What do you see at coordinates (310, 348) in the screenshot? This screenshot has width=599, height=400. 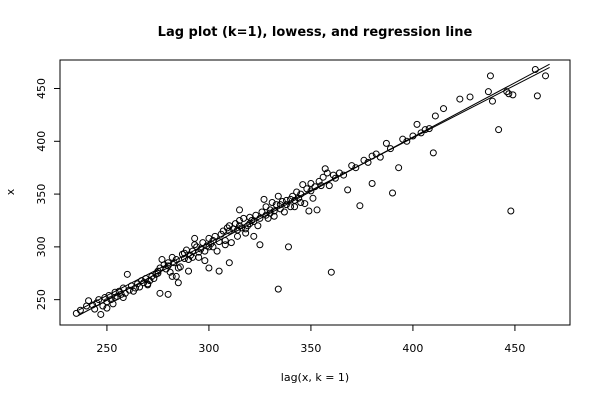 I see `x-tick-label: 350` at bounding box center [310, 348].